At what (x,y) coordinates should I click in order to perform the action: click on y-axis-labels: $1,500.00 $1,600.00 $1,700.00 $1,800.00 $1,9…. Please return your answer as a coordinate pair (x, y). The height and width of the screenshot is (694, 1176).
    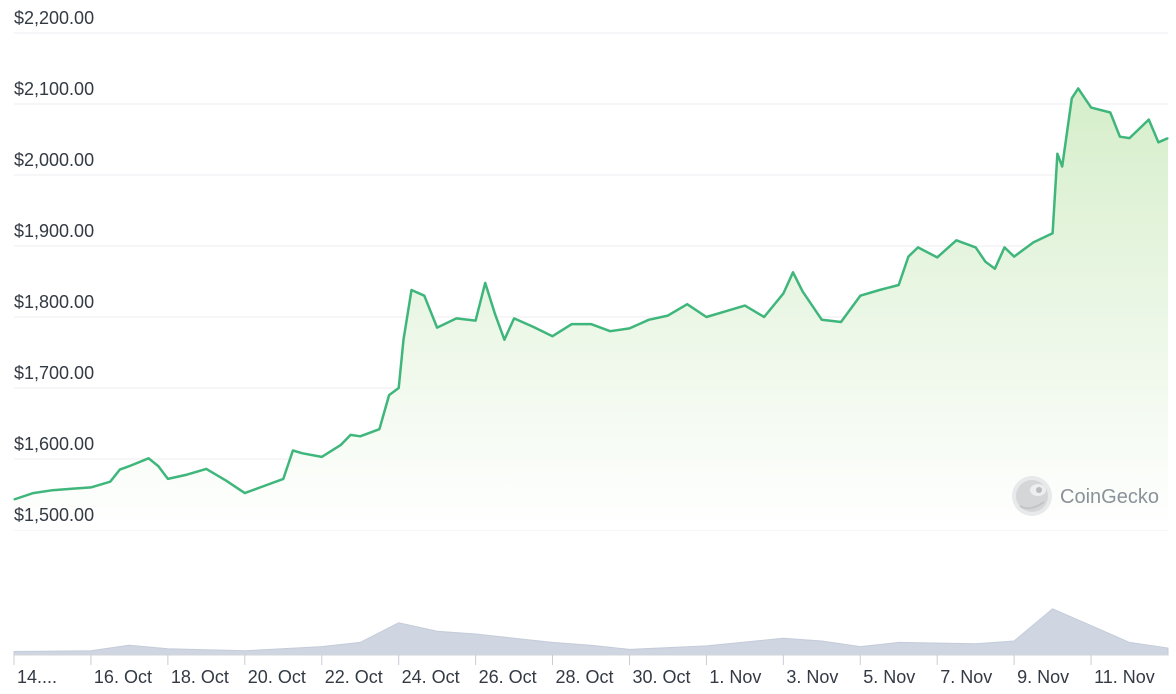
    Looking at the image, I should click on (54, 266).